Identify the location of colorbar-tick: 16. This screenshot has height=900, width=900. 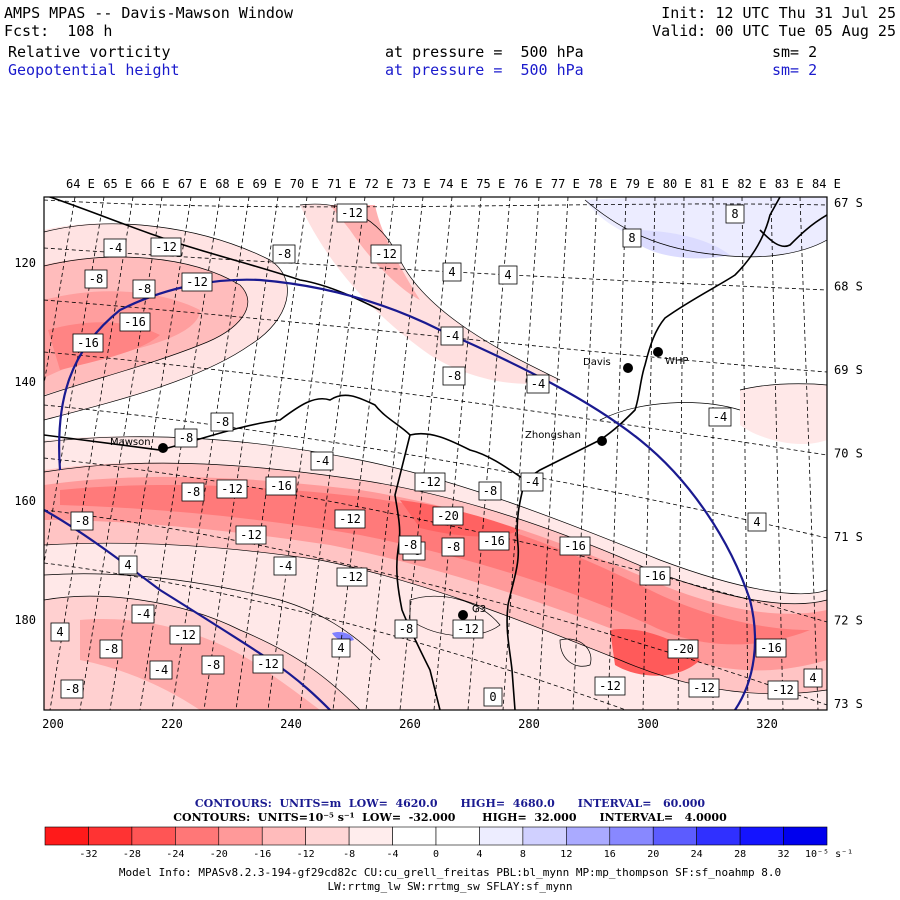
(610, 854).